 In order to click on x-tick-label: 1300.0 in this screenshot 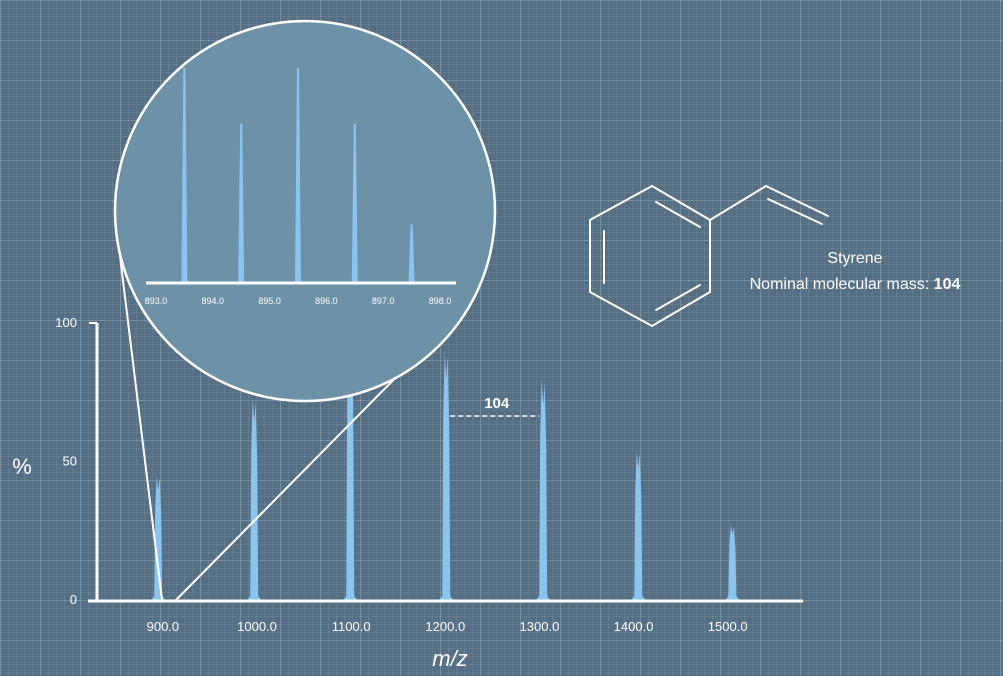, I will do `click(540, 626)`.